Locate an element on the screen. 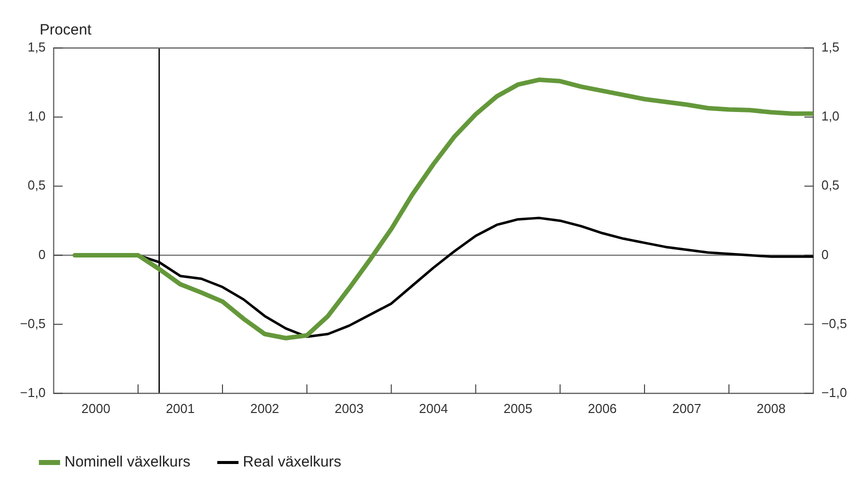 This screenshot has height=488, width=867. y-axis-title: Procent is located at coordinates (66, 30).